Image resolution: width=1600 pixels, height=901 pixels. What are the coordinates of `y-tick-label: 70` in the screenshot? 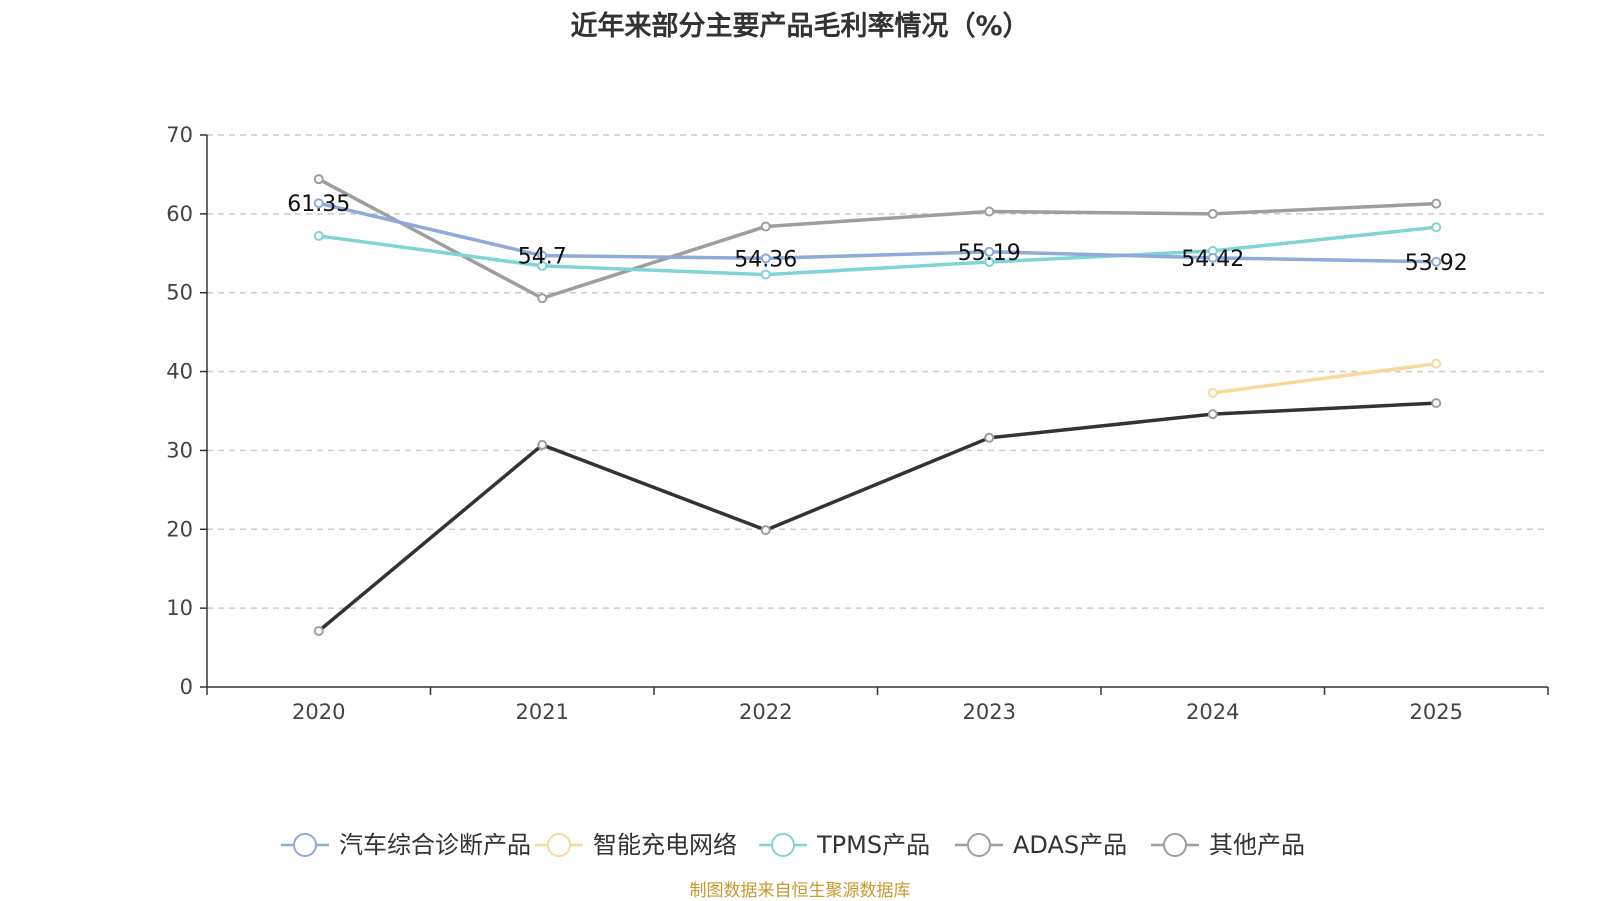 It's located at (179, 135).